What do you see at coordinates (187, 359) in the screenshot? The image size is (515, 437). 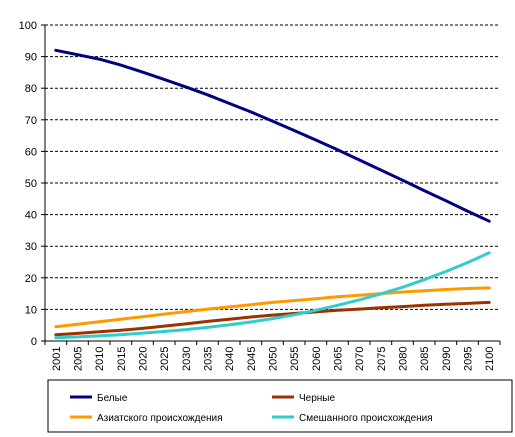 I see `x-tick-label: 2030` at bounding box center [187, 359].